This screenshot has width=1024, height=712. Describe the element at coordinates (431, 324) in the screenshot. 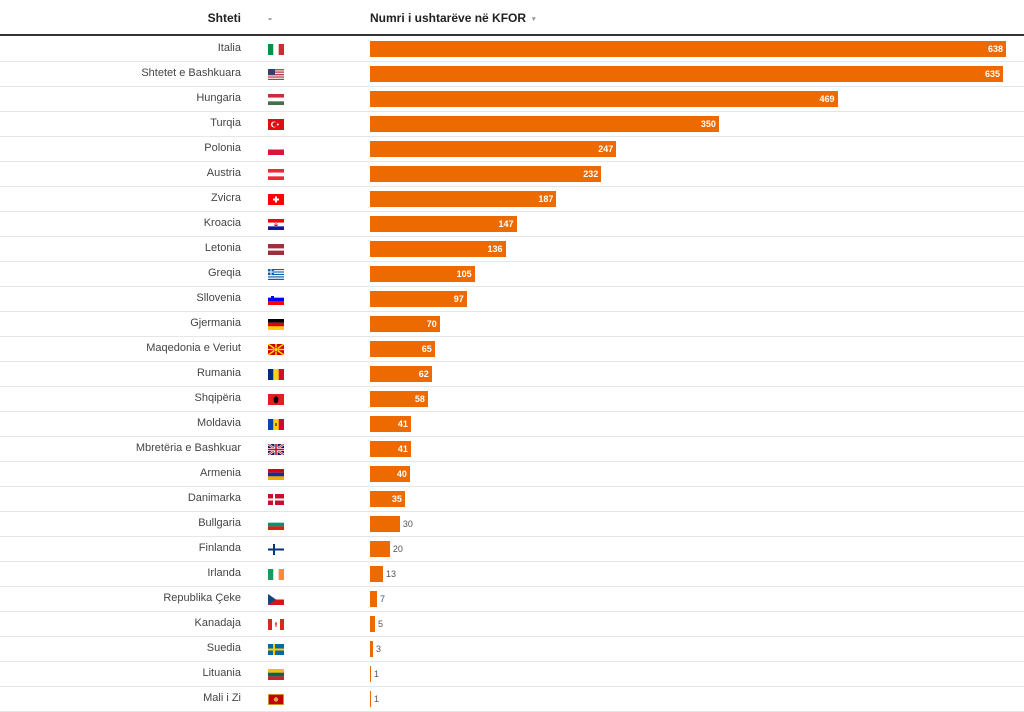

I see `bar-value-label: 70` at that location.